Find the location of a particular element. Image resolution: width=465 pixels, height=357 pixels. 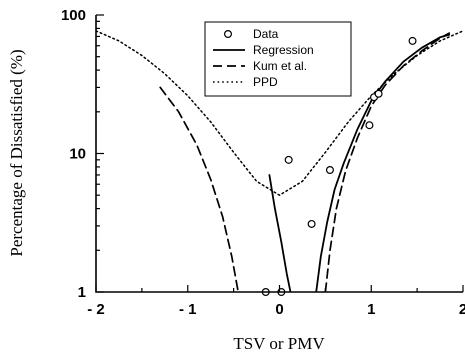

y-tick-label: 10 is located at coordinates (77, 154).